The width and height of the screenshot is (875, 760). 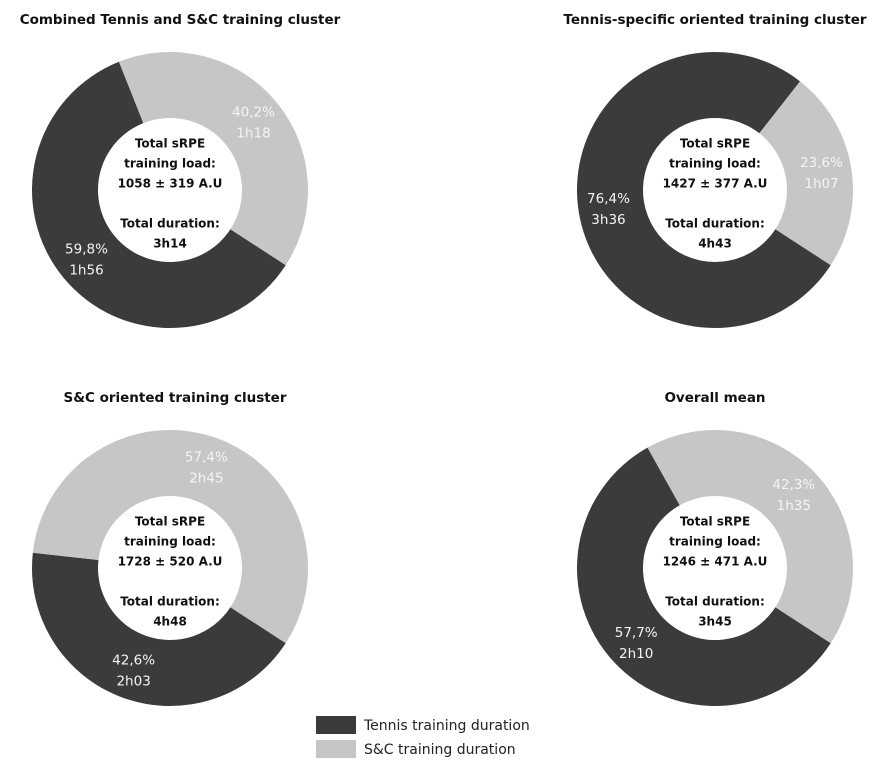 What do you see at coordinates (793, 485) in the screenshot?
I see `value-label: 42,3%` at bounding box center [793, 485].